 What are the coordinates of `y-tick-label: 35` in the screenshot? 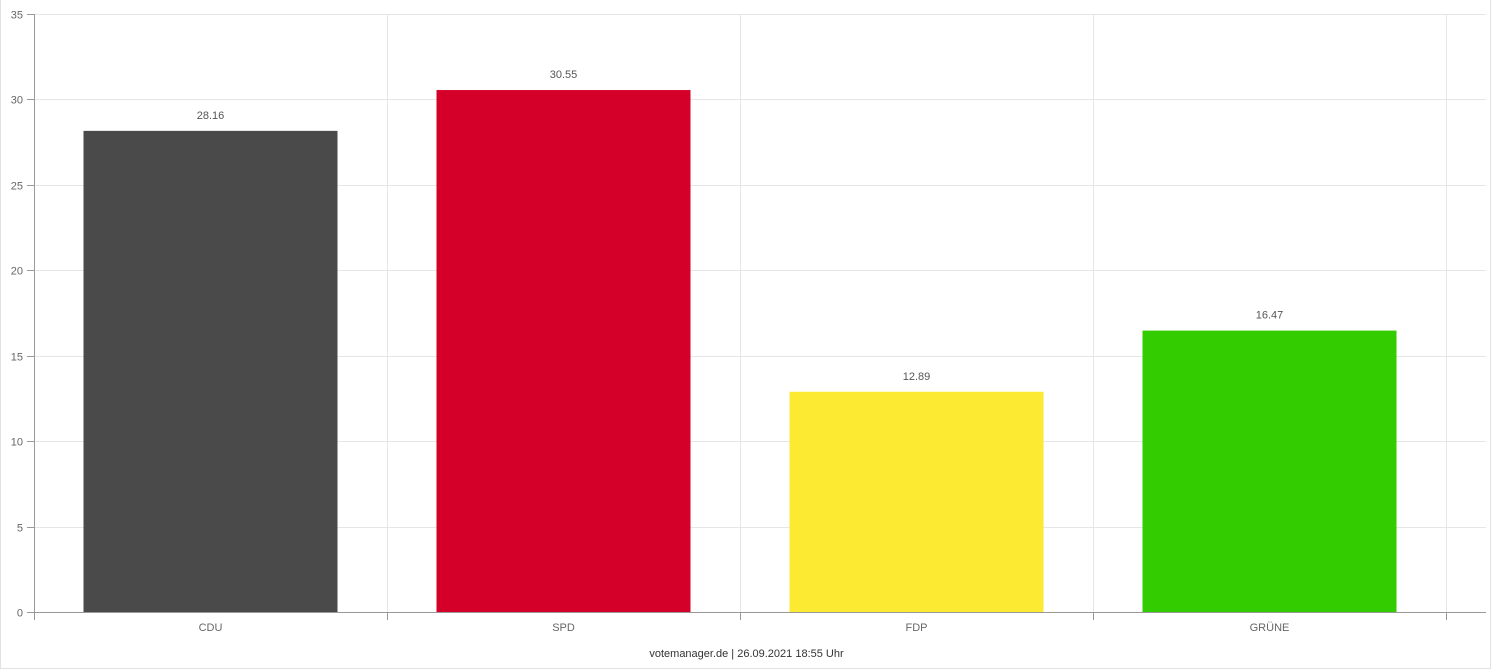 It's located at (17, 16).